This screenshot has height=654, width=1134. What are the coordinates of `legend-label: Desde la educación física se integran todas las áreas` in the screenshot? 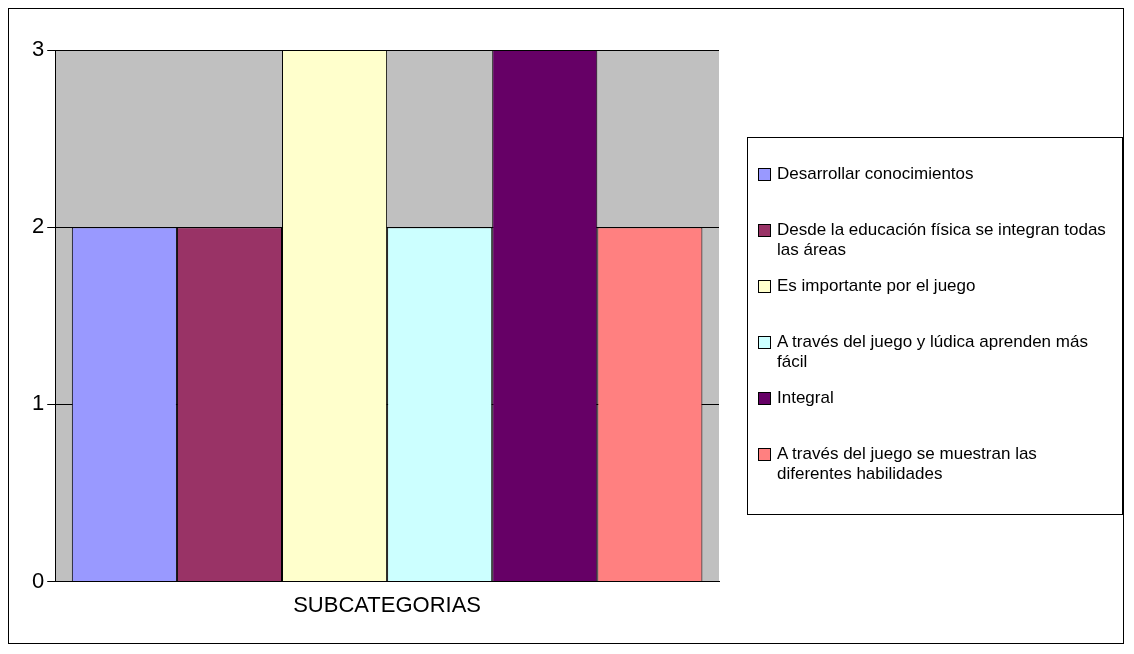 It's located at (942, 240).